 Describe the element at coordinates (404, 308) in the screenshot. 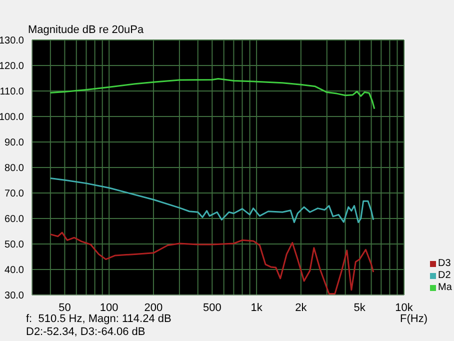

I see `x-tick-label: 10k` at that location.